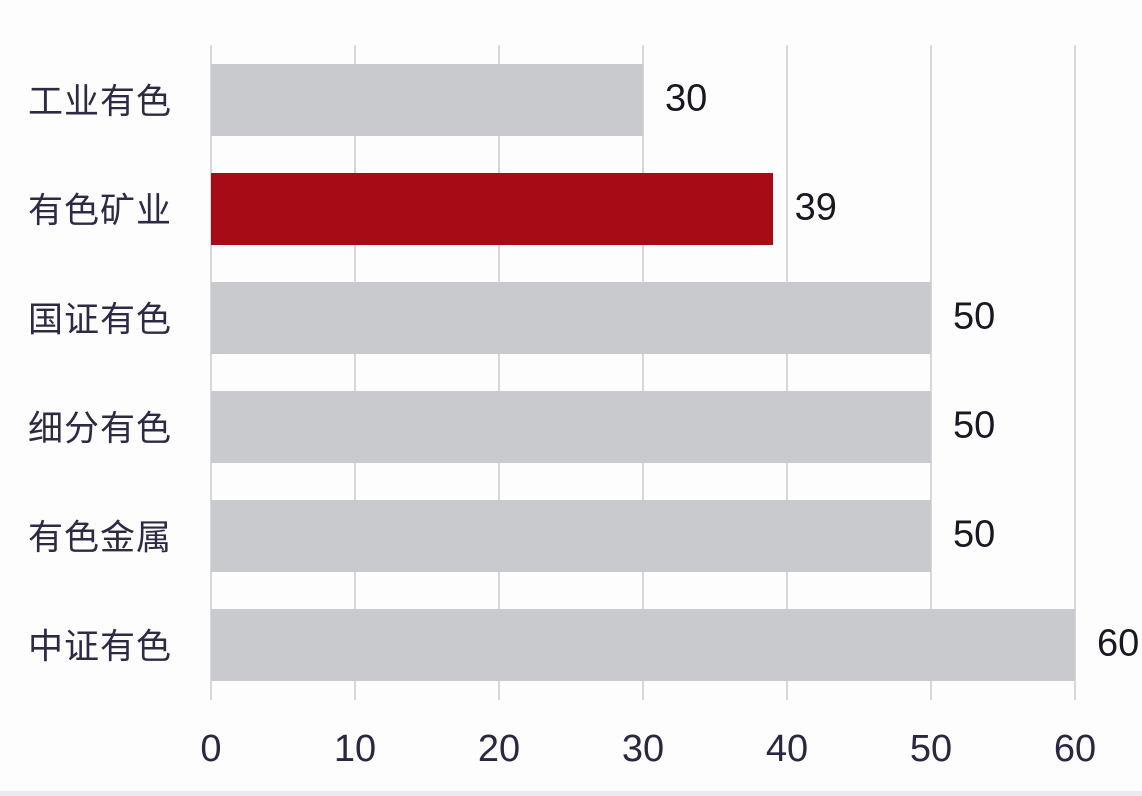 The height and width of the screenshot is (796, 1142). What do you see at coordinates (499, 749) in the screenshot?
I see `x-tick-label: 20` at bounding box center [499, 749].